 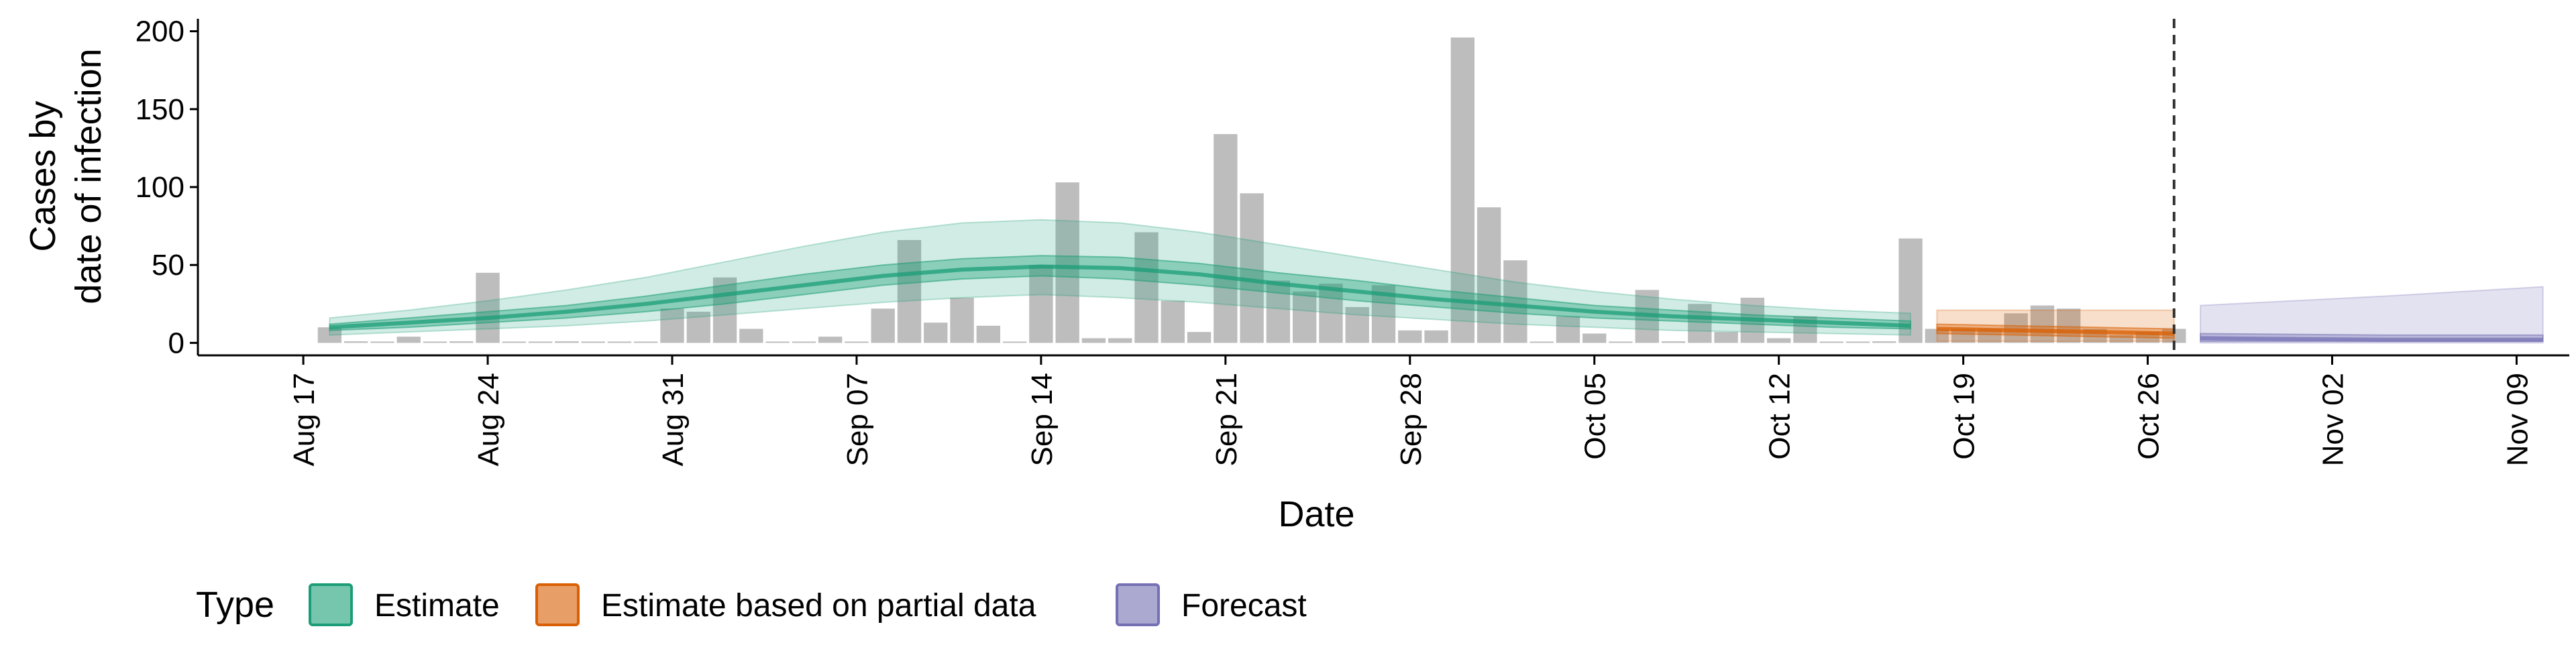 I want to click on y-tick-label: 50, so click(x=168, y=265).